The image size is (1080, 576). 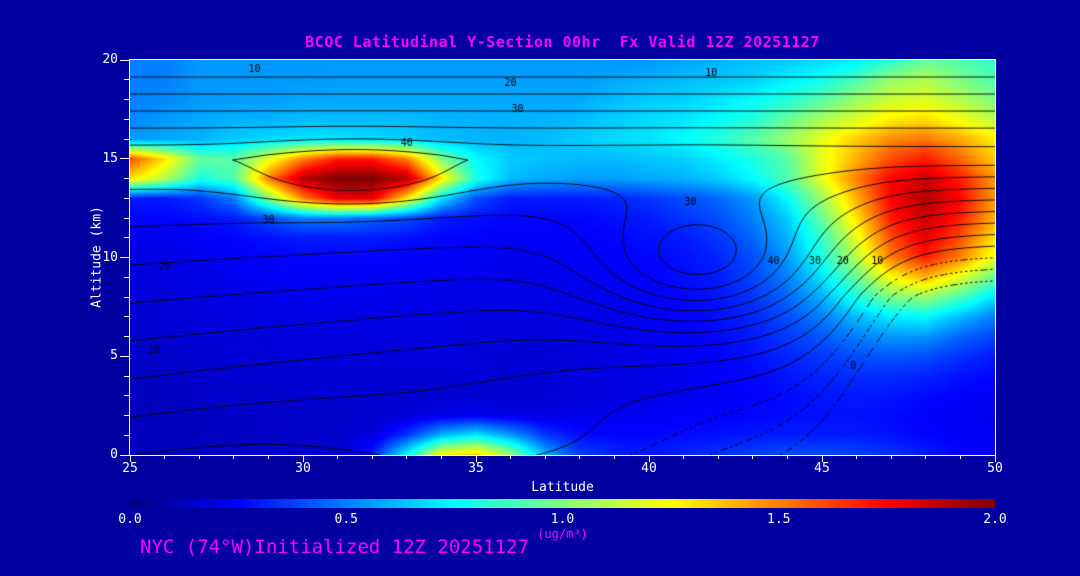 What do you see at coordinates (476, 468) in the screenshot?
I see `x-tick-label: 35` at bounding box center [476, 468].